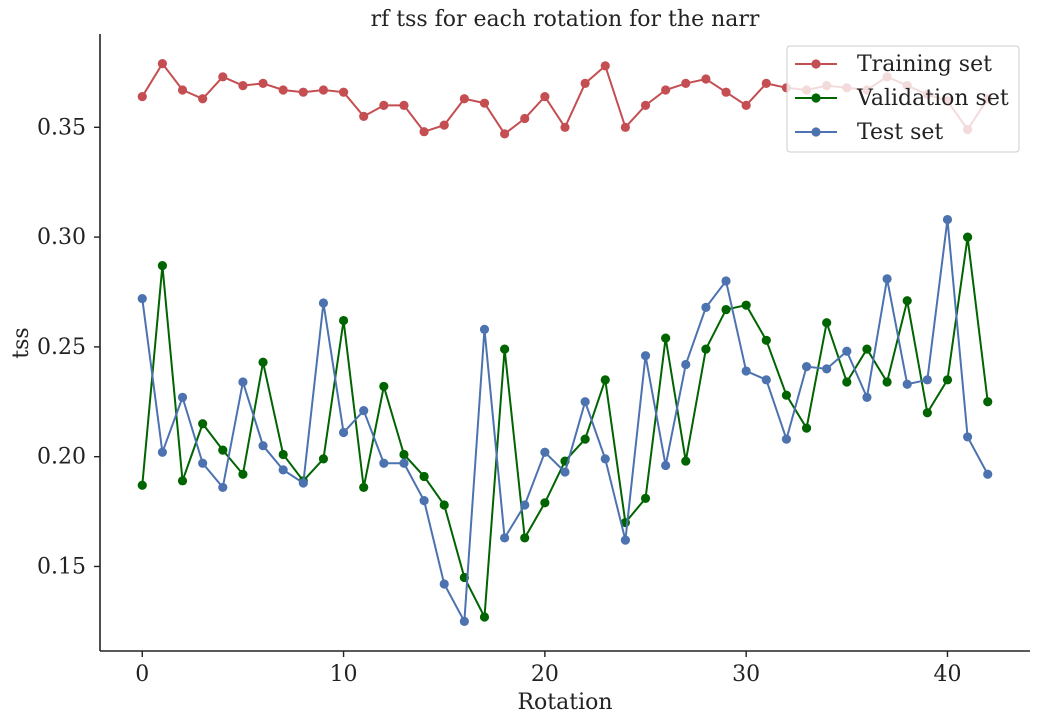 This screenshot has height=728, width=1040. Describe the element at coordinates (61, 127) in the screenshot. I see `y-tick-label: 0.35` at that location.